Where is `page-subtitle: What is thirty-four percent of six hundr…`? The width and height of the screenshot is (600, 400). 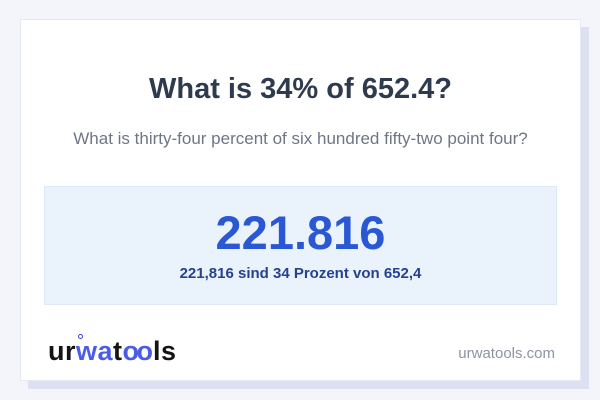 page-subtitle: What is thirty-four percent of six hundr… is located at coordinates (300, 138).